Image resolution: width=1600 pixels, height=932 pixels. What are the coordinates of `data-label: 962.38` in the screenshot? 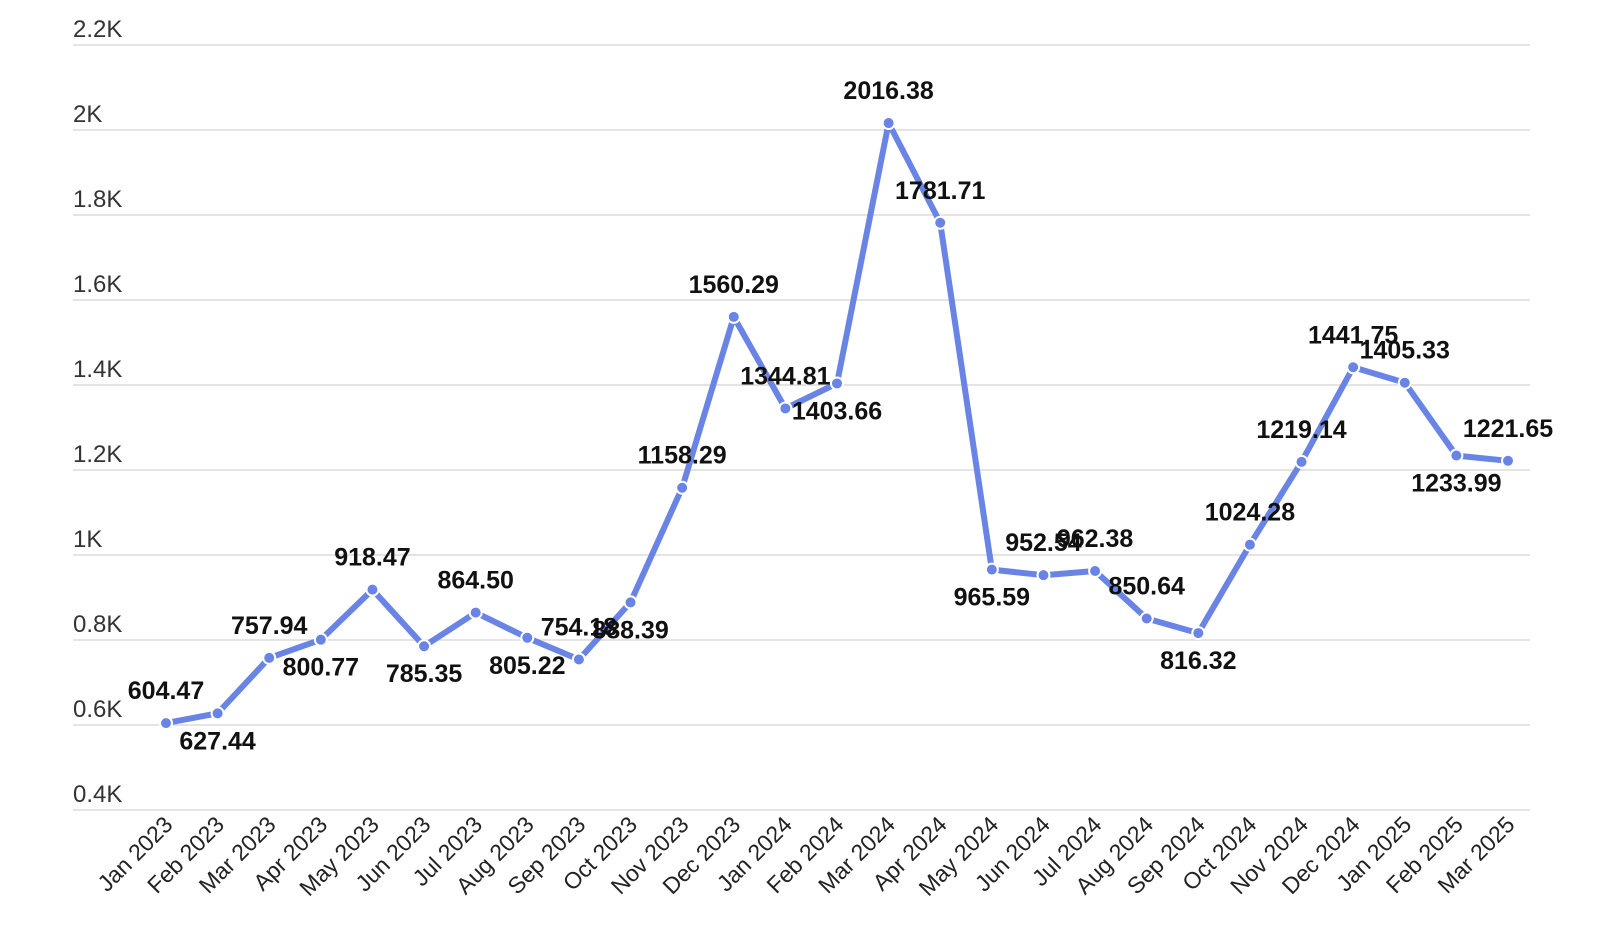 It's located at (1095, 539).